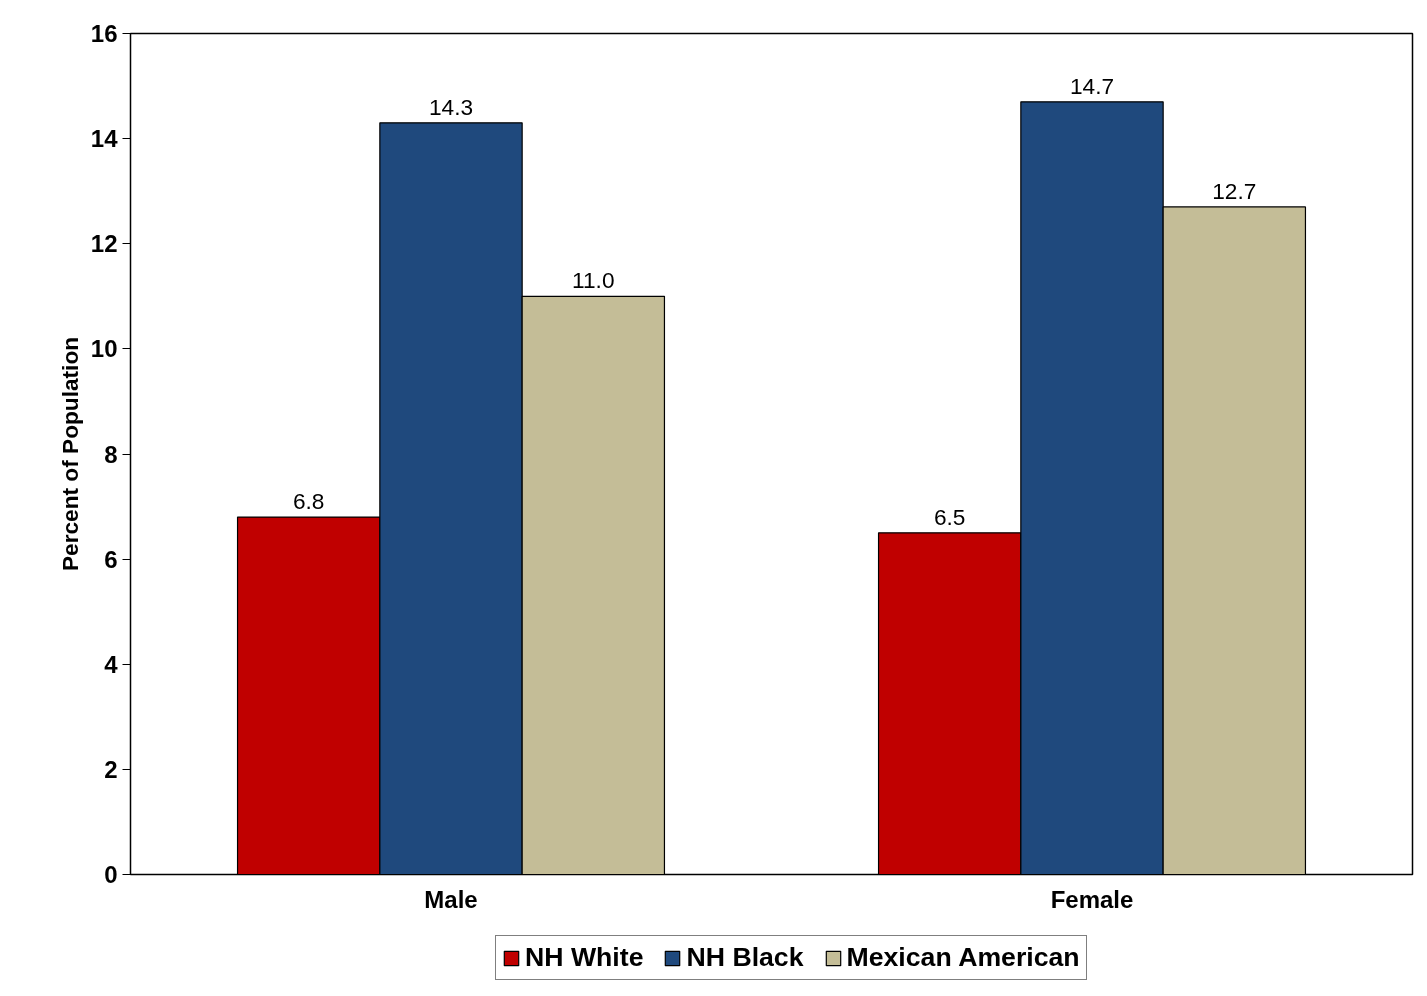 The image size is (1427, 996). Describe the element at coordinates (584, 957) in the screenshot. I see `legend-label: NH White` at that location.